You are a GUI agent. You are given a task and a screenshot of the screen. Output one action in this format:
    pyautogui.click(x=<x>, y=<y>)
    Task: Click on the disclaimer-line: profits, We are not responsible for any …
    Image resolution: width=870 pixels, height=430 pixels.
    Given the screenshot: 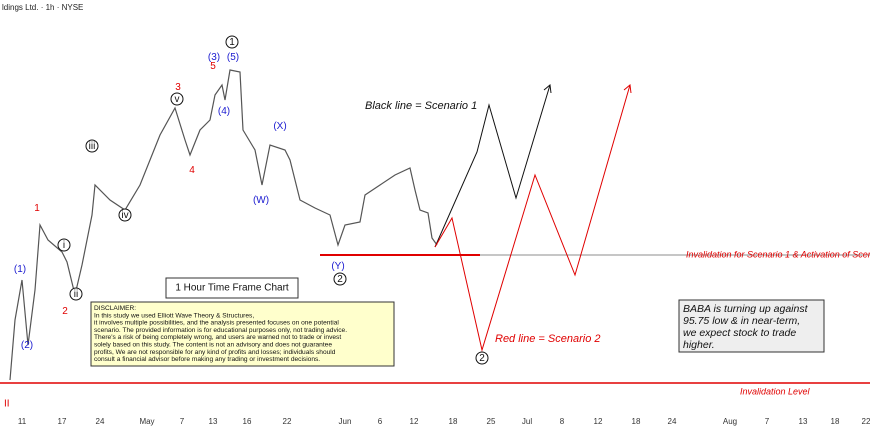 What is the action you would take?
    pyautogui.click(x=215, y=352)
    